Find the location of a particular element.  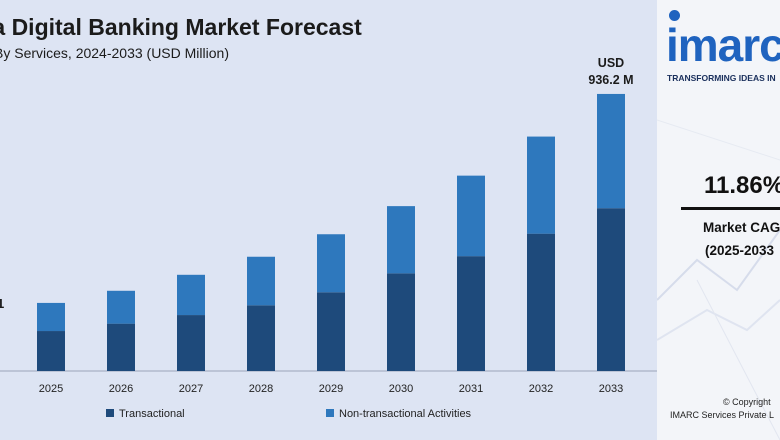

legend-swatch-non-transactional is located at coordinates (330, 413).